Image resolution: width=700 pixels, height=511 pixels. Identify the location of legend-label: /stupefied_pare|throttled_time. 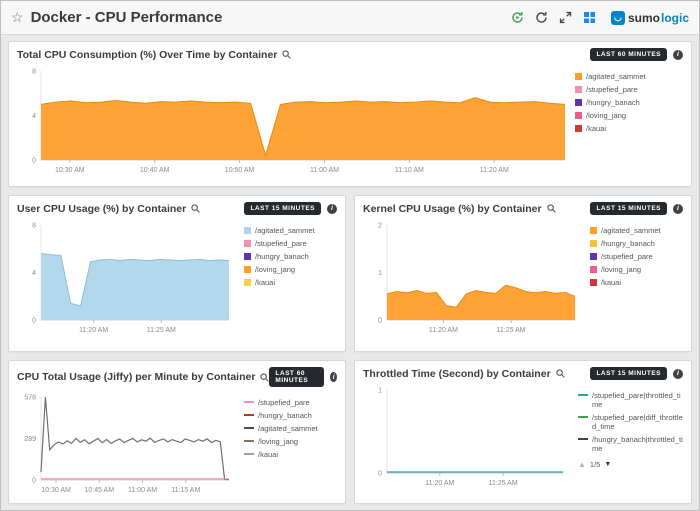
(636, 400).